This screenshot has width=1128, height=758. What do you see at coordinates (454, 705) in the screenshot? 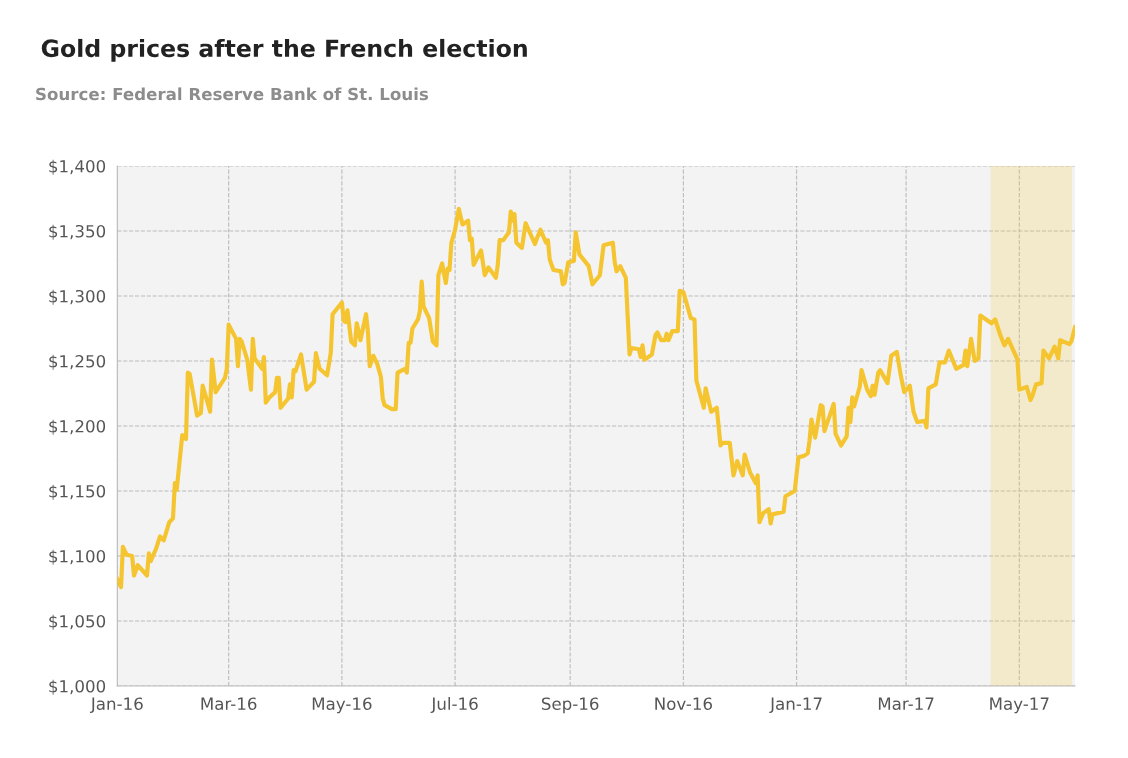
I see `x-tick-label: Jul-16` at bounding box center [454, 705].